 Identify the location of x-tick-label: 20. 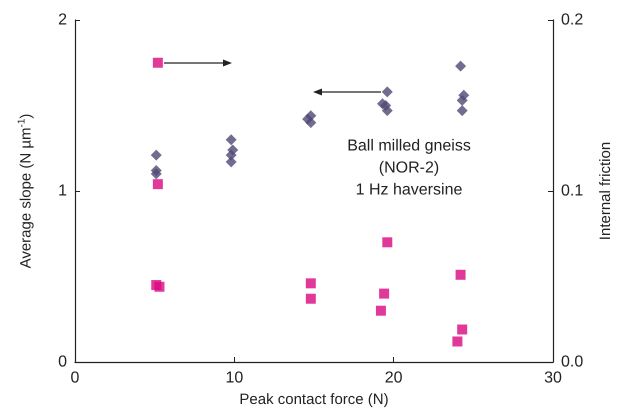
(393, 378).